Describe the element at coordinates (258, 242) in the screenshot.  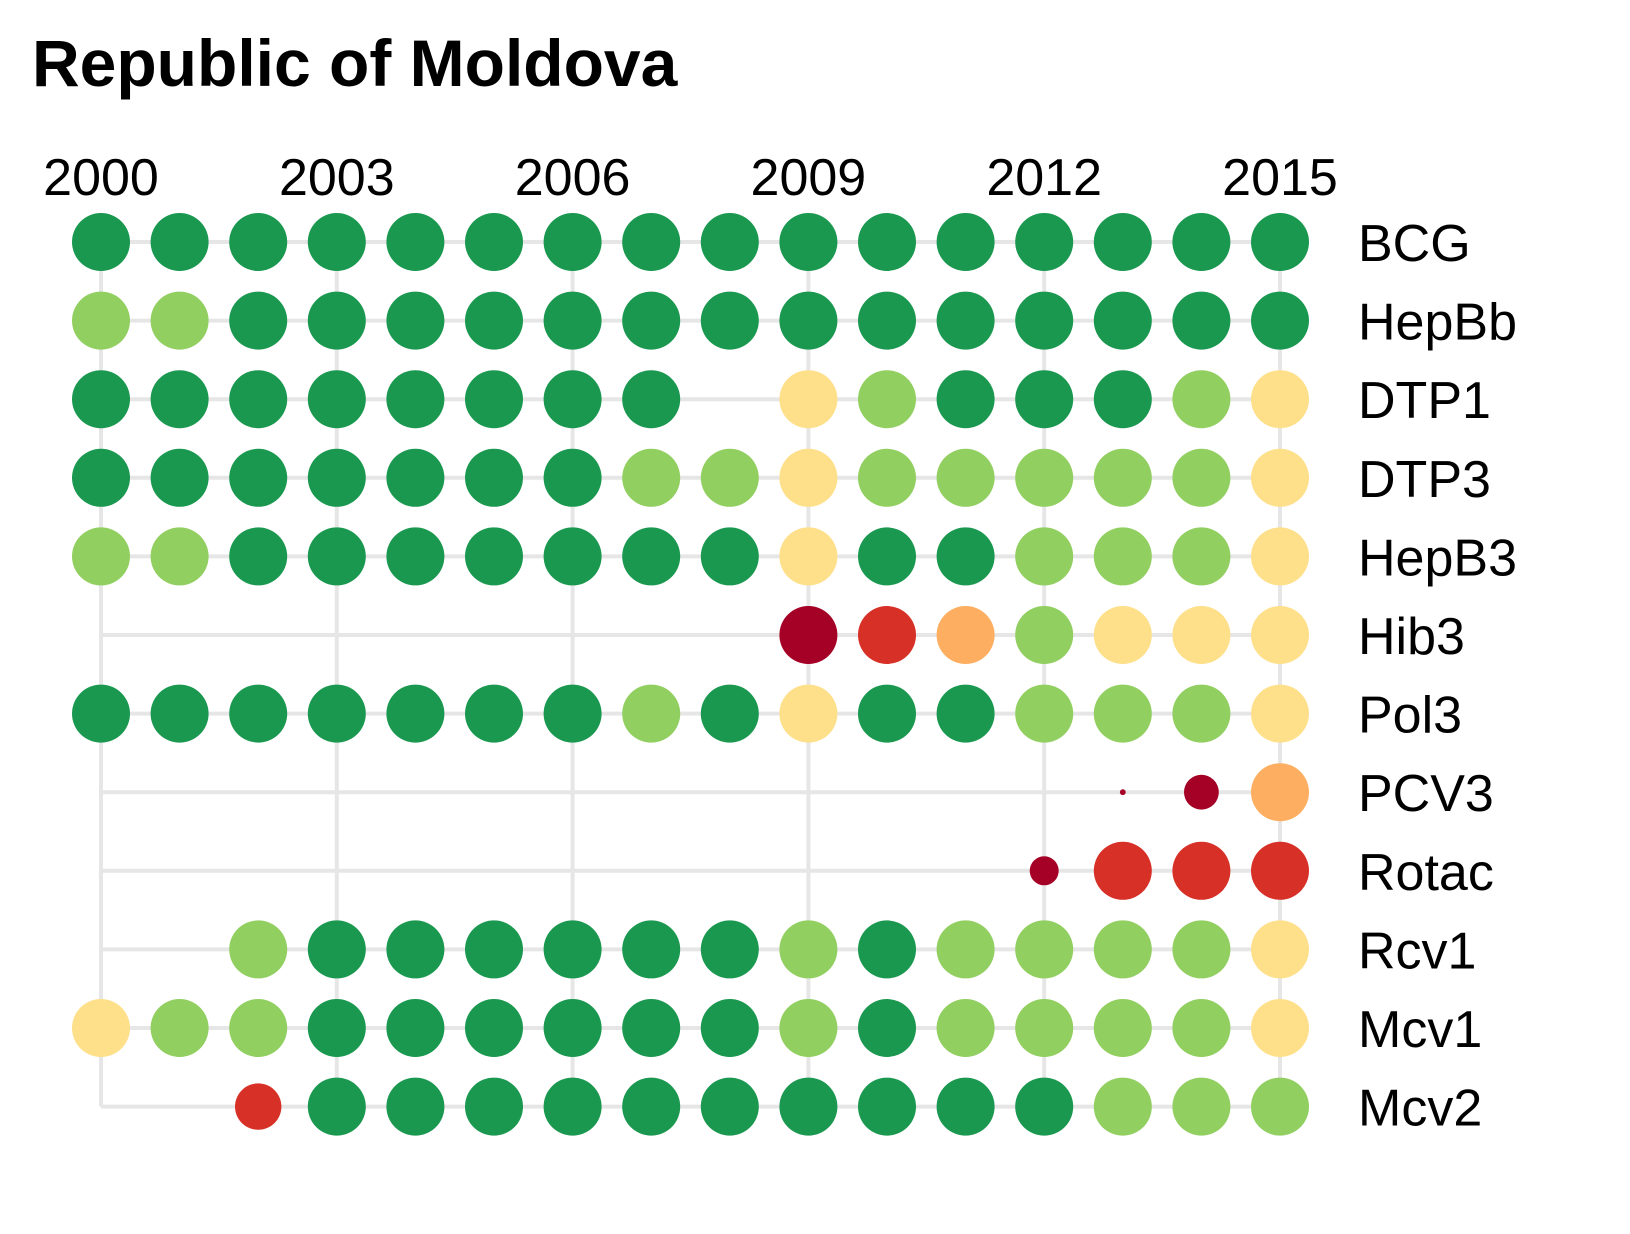
I see `dot-bcg-2002` at that location.